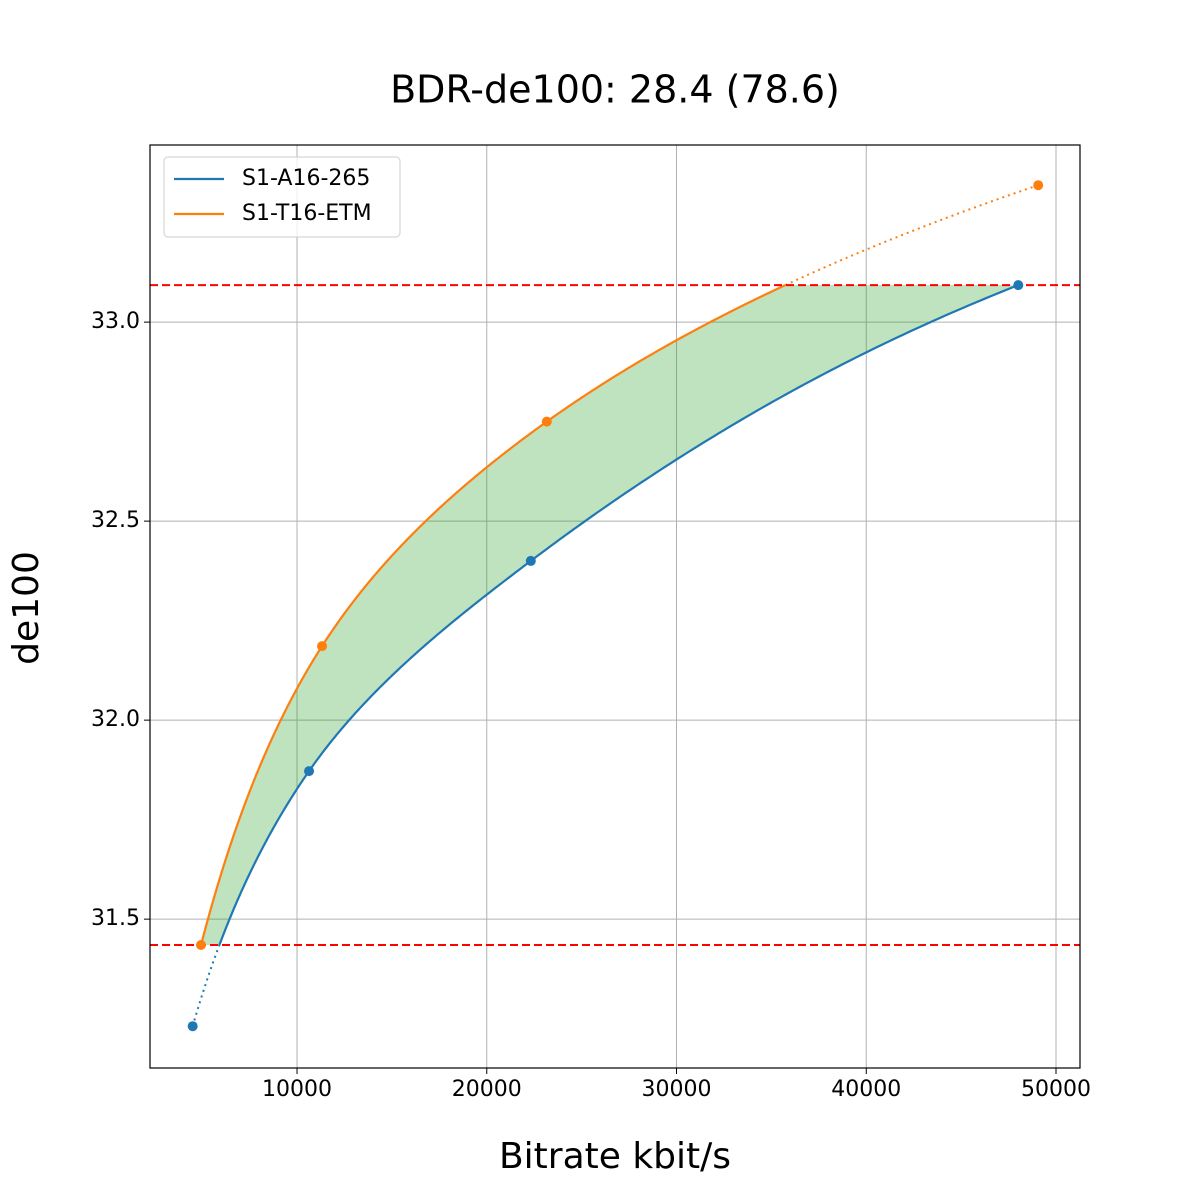  Describe the element at coordinates (615, 1156) in the screenshot. I see `x-axis-label: Bitrate kbit/s` at that location.